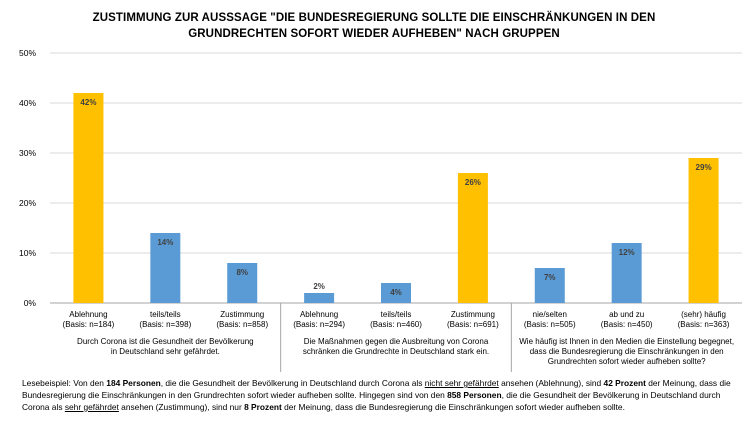  I want to click on data-label: 2%, so click(319, 286).